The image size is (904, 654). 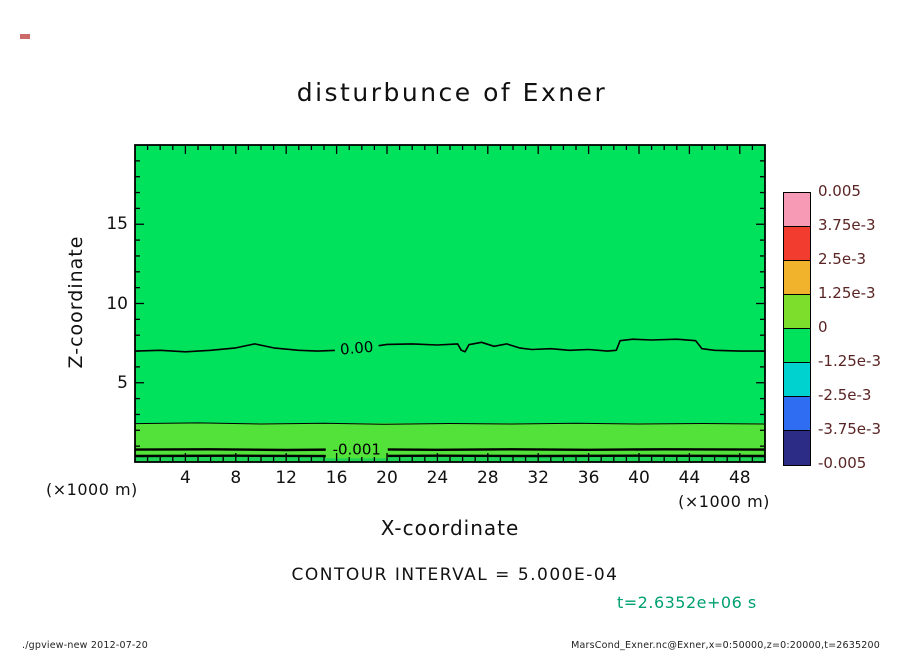 What do you see at coordinates (117, 303) in the screenshot?
I see `y-tick-label: 10` at bounding box center [117, 303].